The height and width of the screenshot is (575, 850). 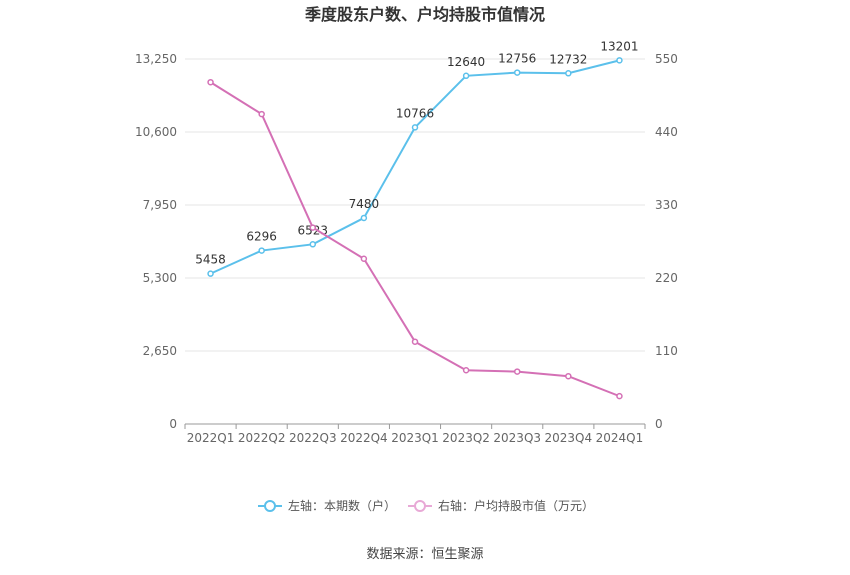 I want to click on x-axis-tick-label: 2023Q2, so click(x=466, y=438).